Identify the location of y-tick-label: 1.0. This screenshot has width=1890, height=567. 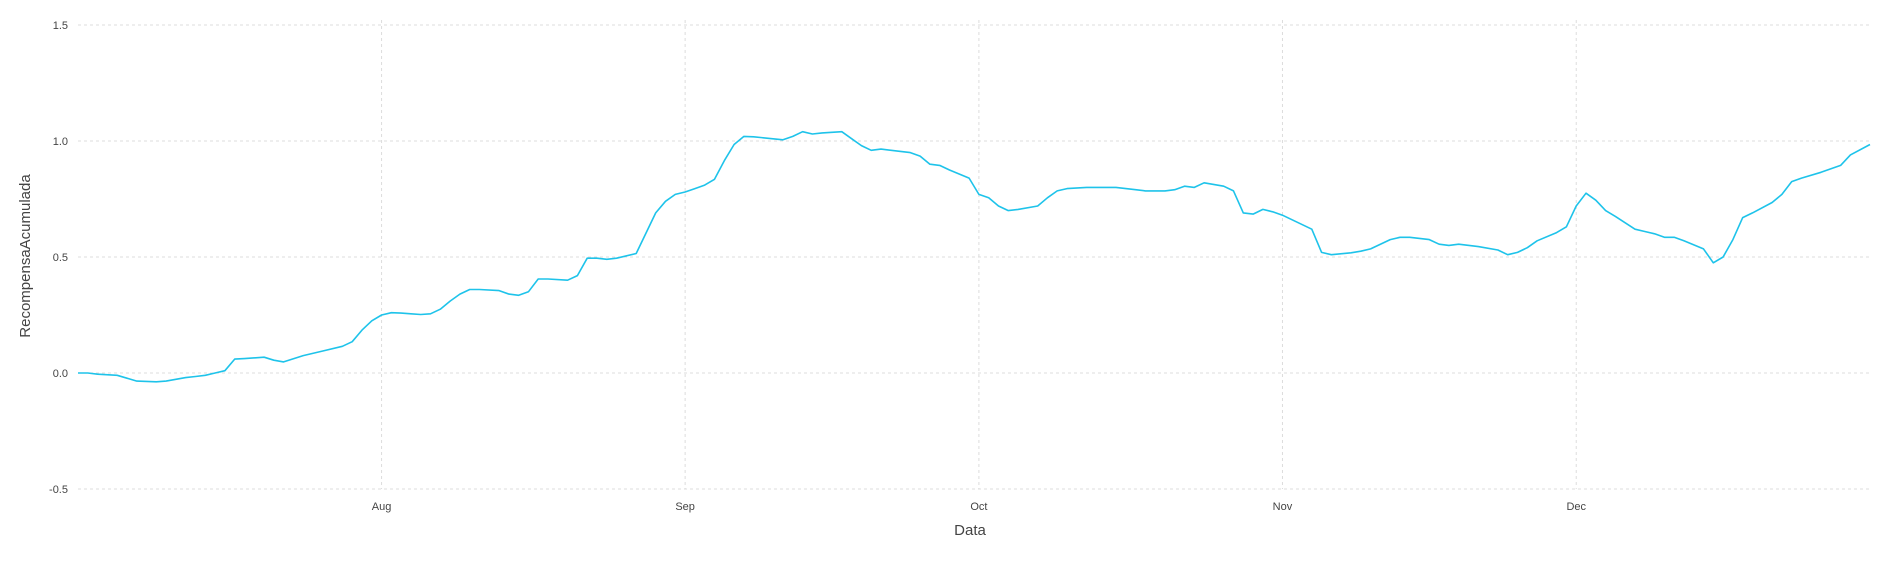
(60, 142).